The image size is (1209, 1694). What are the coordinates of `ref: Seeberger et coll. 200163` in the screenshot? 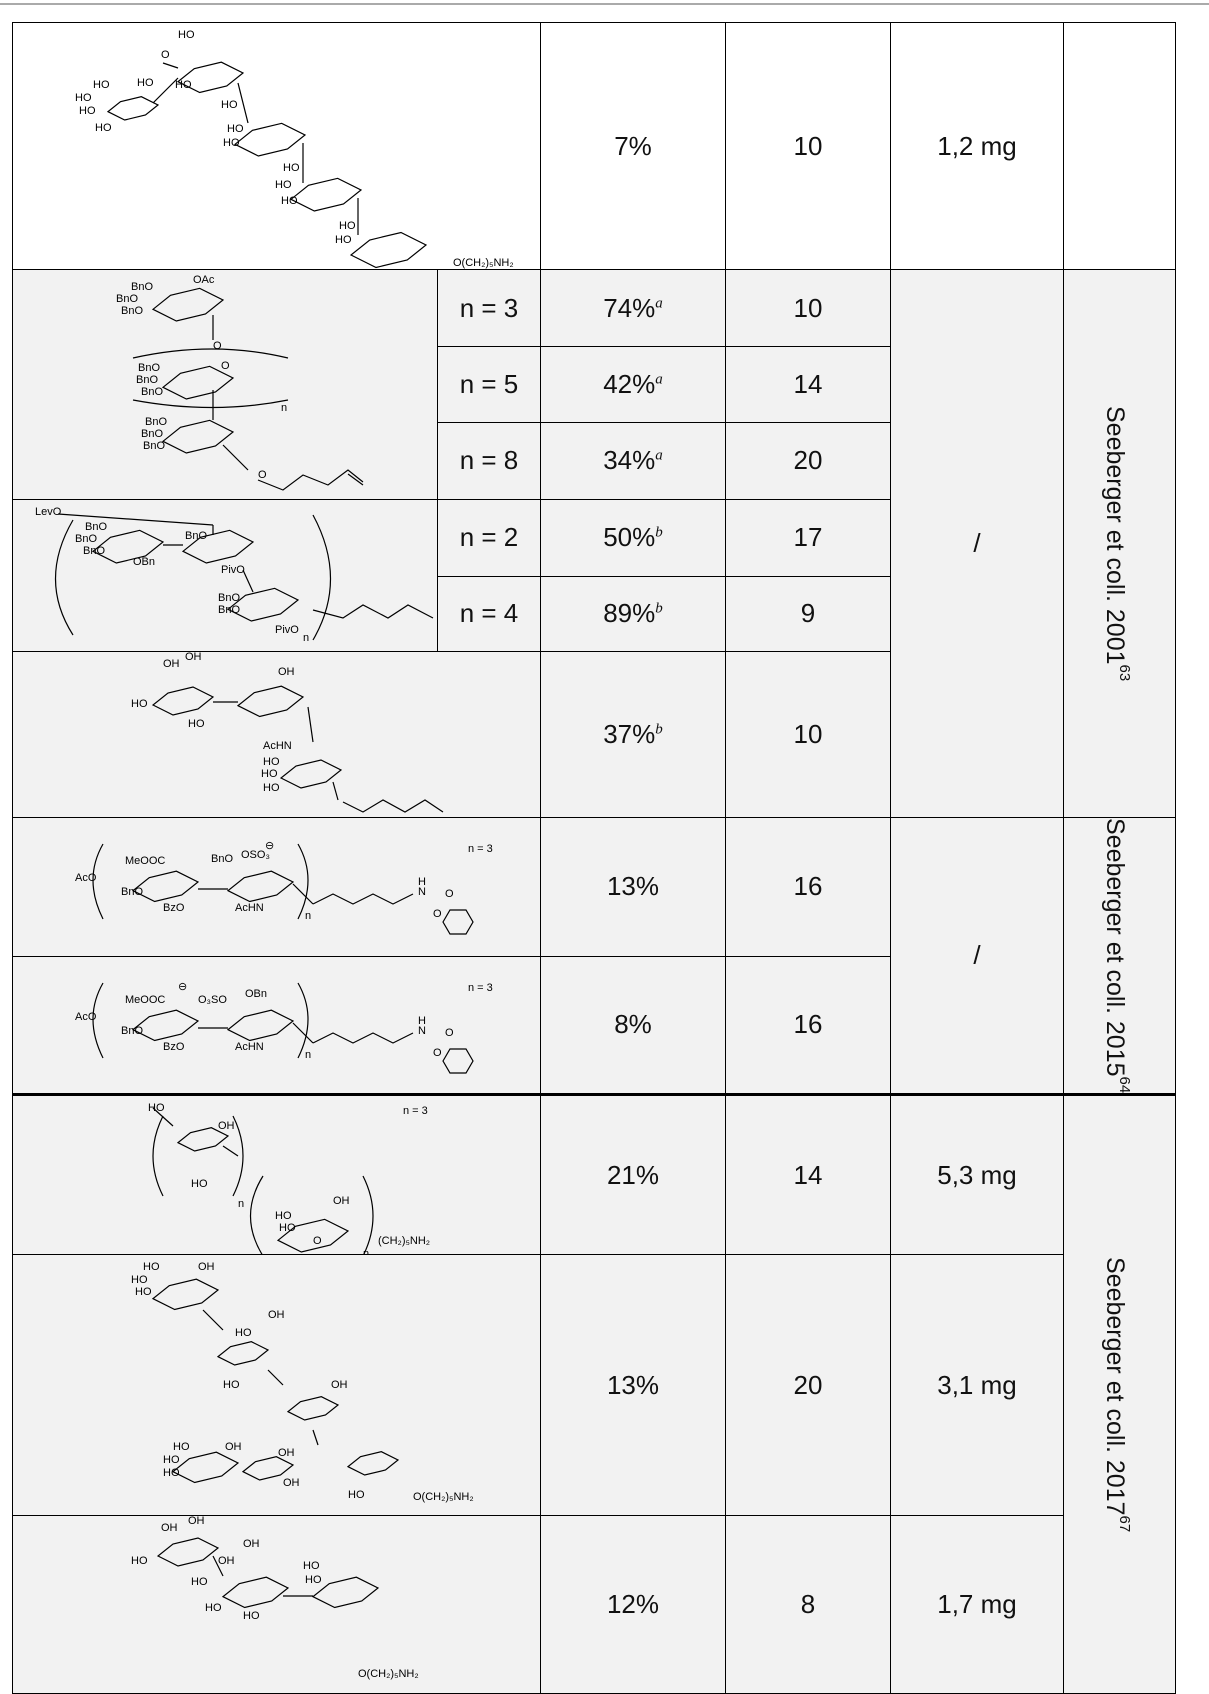 It's located at (1119, 543).